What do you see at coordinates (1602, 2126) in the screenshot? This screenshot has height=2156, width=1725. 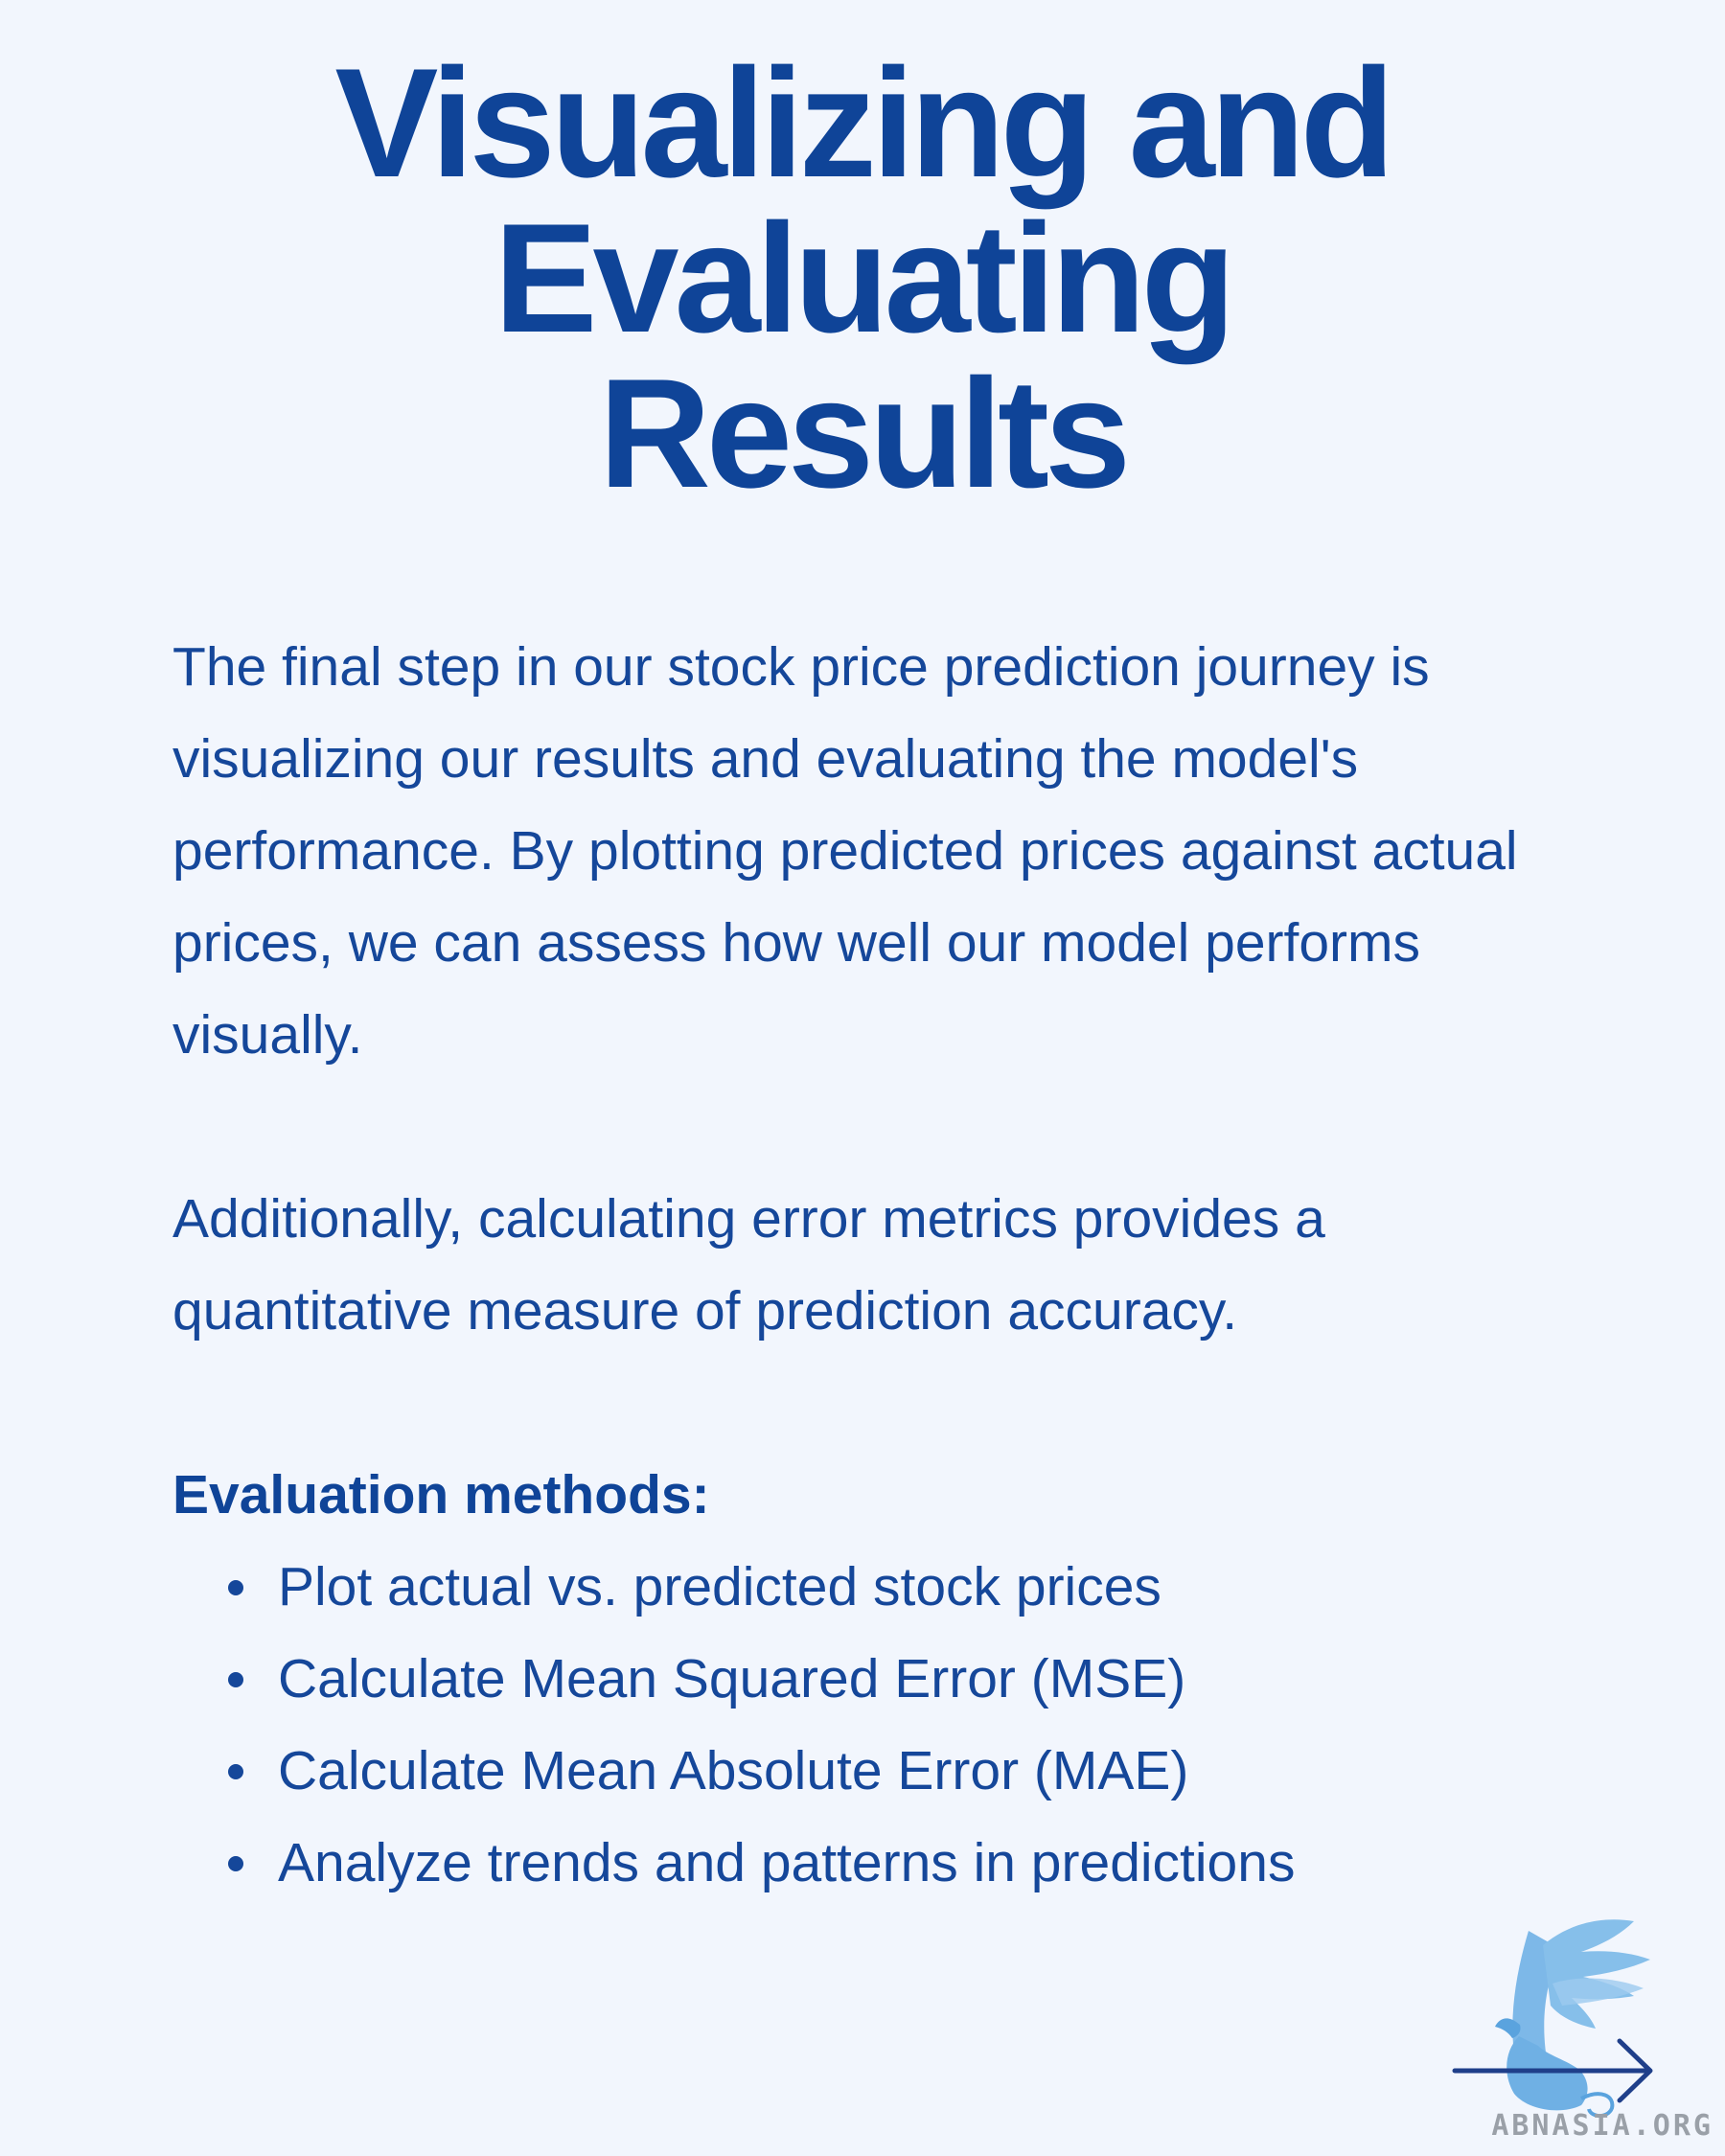 I see `logo-text: ABNASIA.ORG` at bounding box center [1602, 2126].